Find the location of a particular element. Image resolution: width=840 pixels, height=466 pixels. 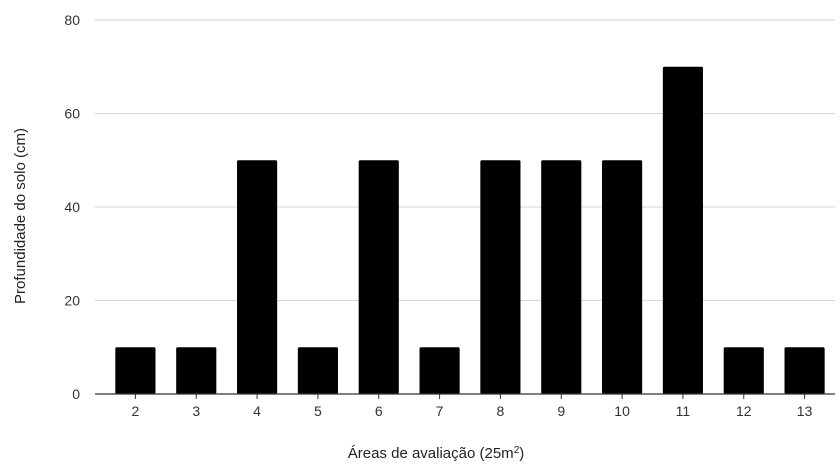

x-tick-label: 5 is located at coordinates (318, 411).